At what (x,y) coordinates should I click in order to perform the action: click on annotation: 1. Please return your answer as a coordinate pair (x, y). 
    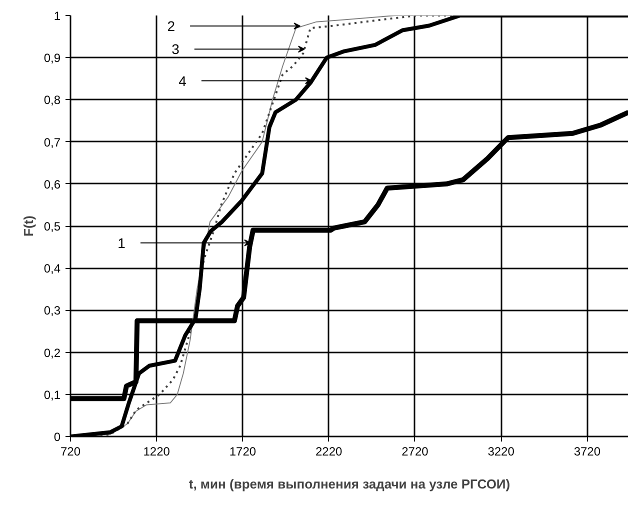
    Looking at the image, I should click on (122, 242).